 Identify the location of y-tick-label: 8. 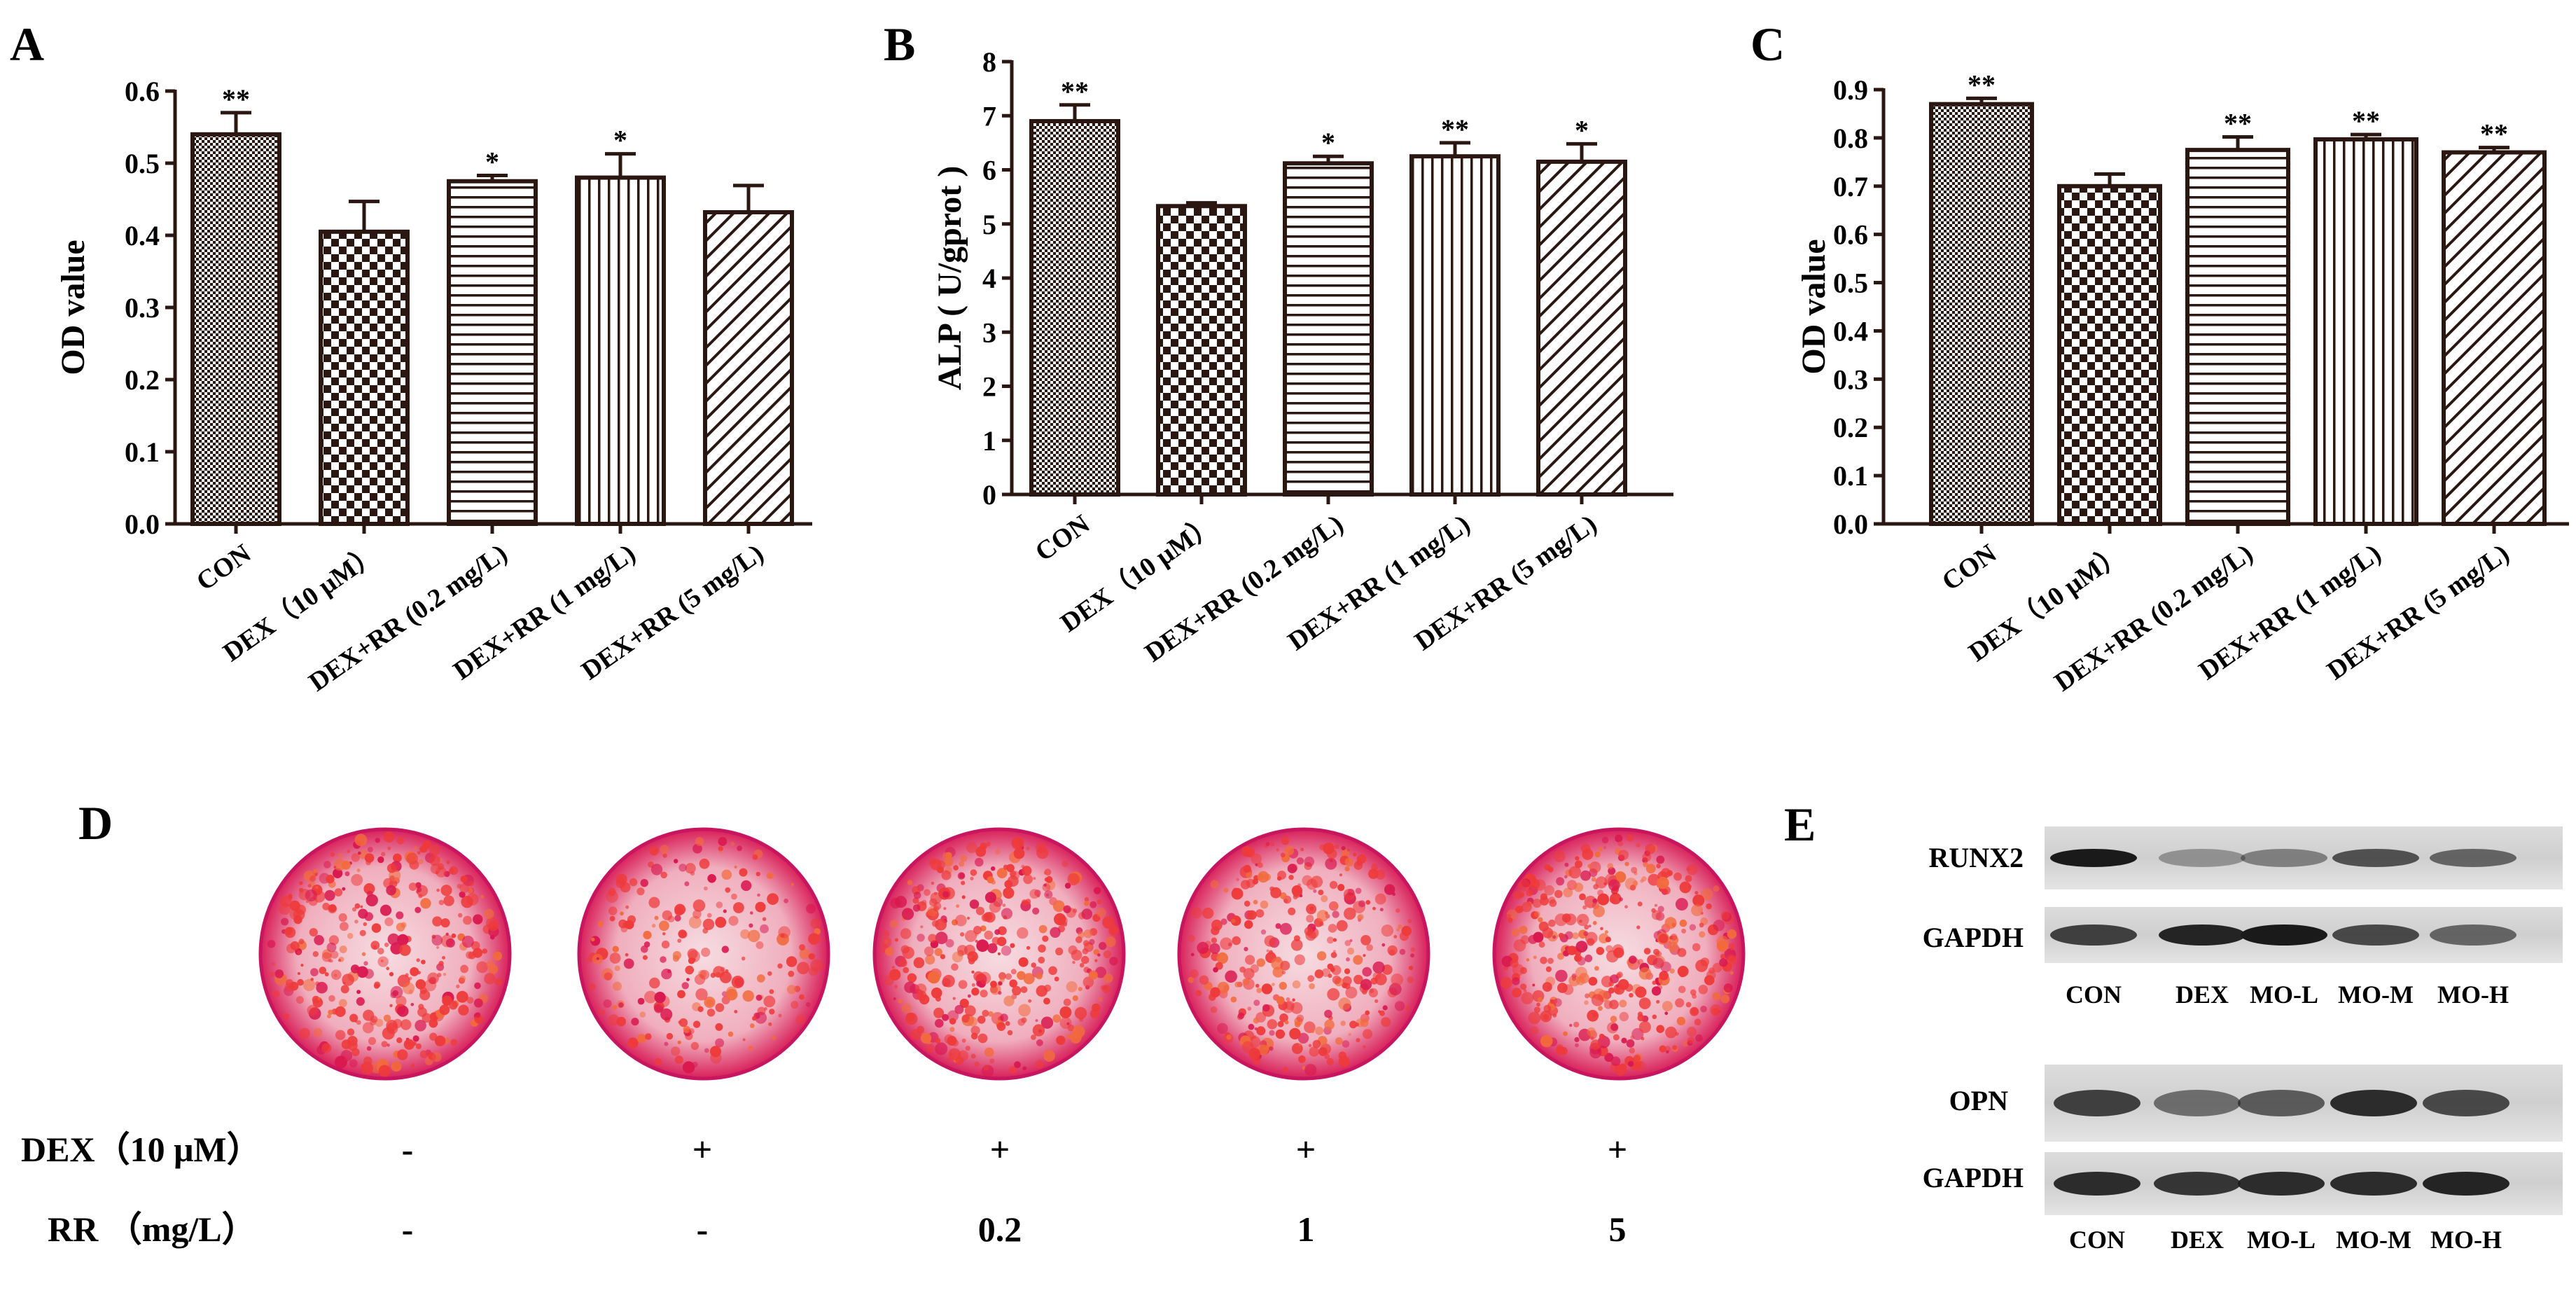
(989, 62).